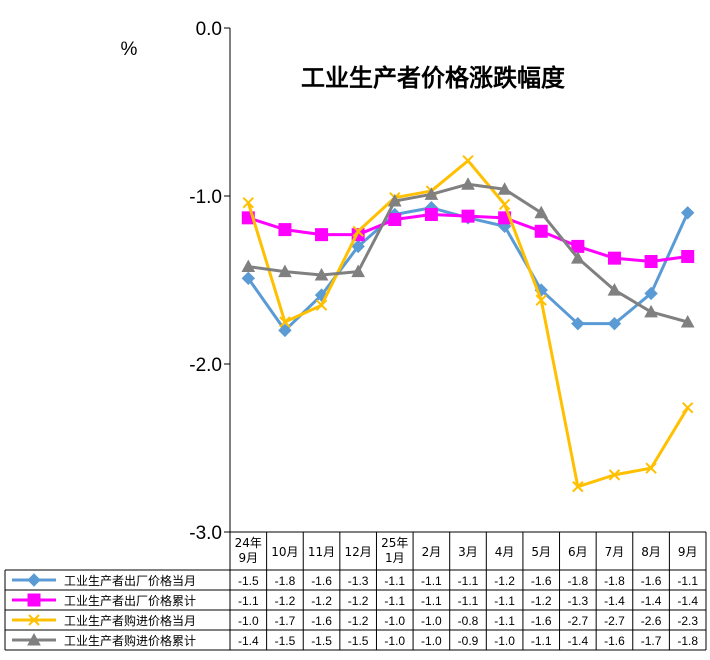 Image resolution: width=710 pixels, height=660 pixels. What do you see at coordinates (688, 552) in the screenshot?
I see `x-category-label: 9月` at bounding box center [688, 552].